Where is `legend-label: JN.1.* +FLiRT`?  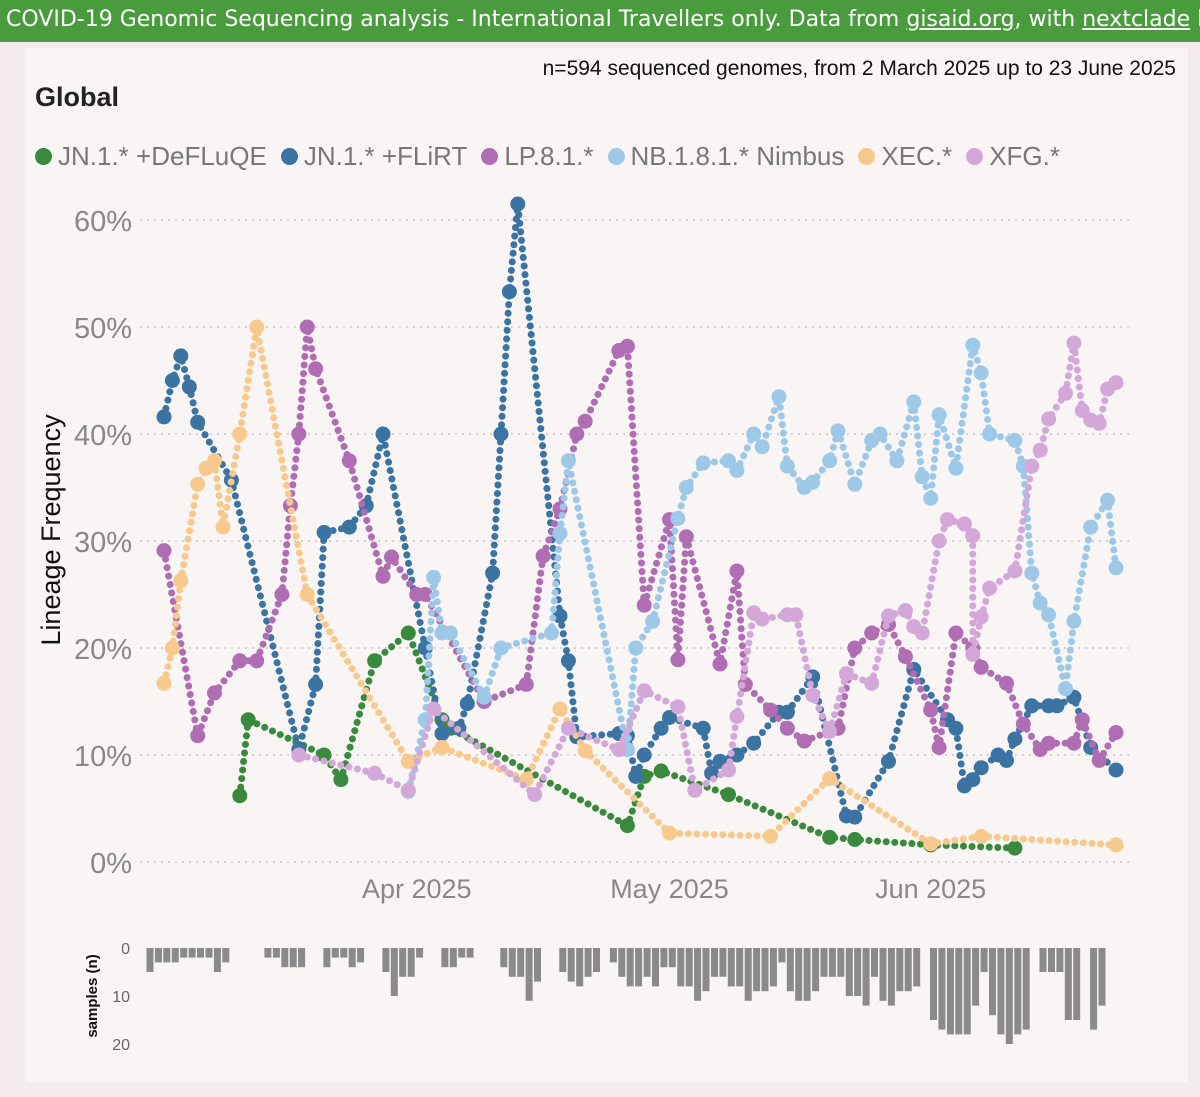
legend-label: JN.1.* +FLiRT is located at coordinates (385, 155).